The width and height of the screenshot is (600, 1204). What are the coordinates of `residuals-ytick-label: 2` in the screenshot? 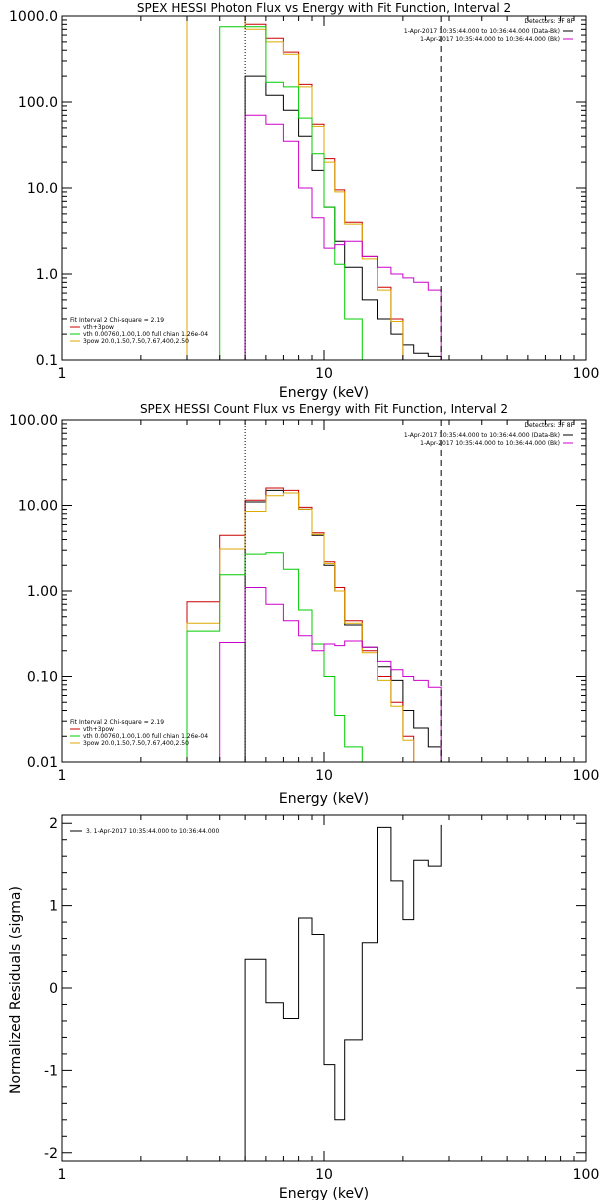 It's located at (53, 824).